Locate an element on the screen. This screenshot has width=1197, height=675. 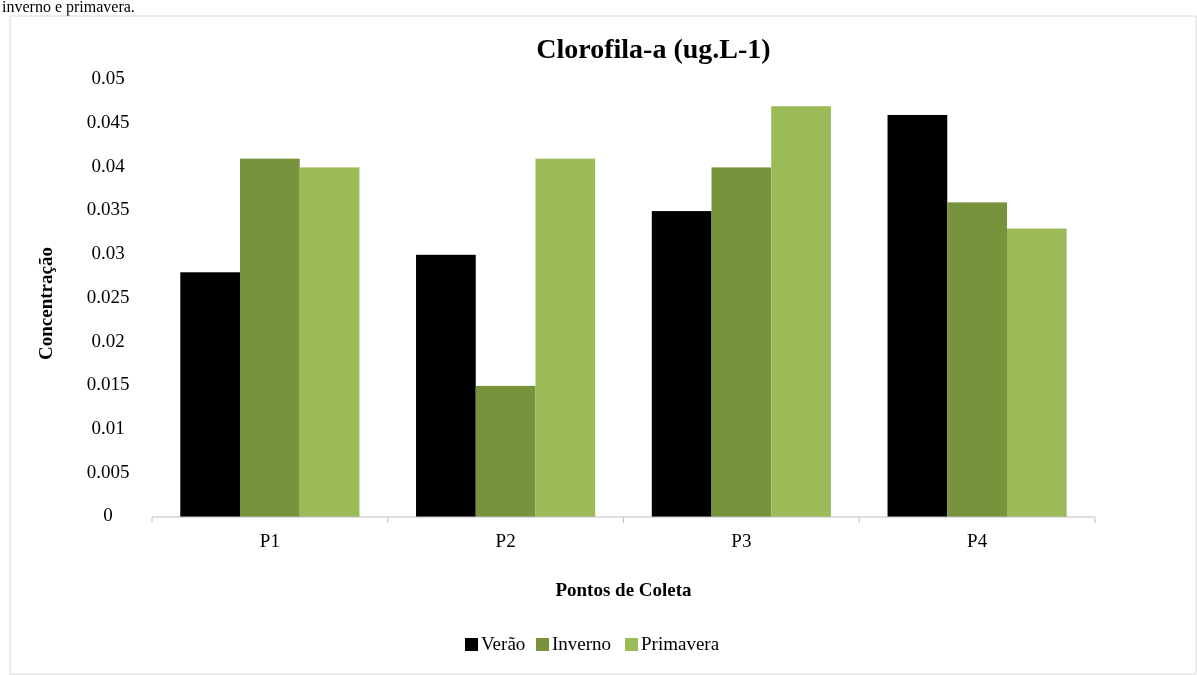
y-tick-label: 0.045 is located at coordinates (108, 122).